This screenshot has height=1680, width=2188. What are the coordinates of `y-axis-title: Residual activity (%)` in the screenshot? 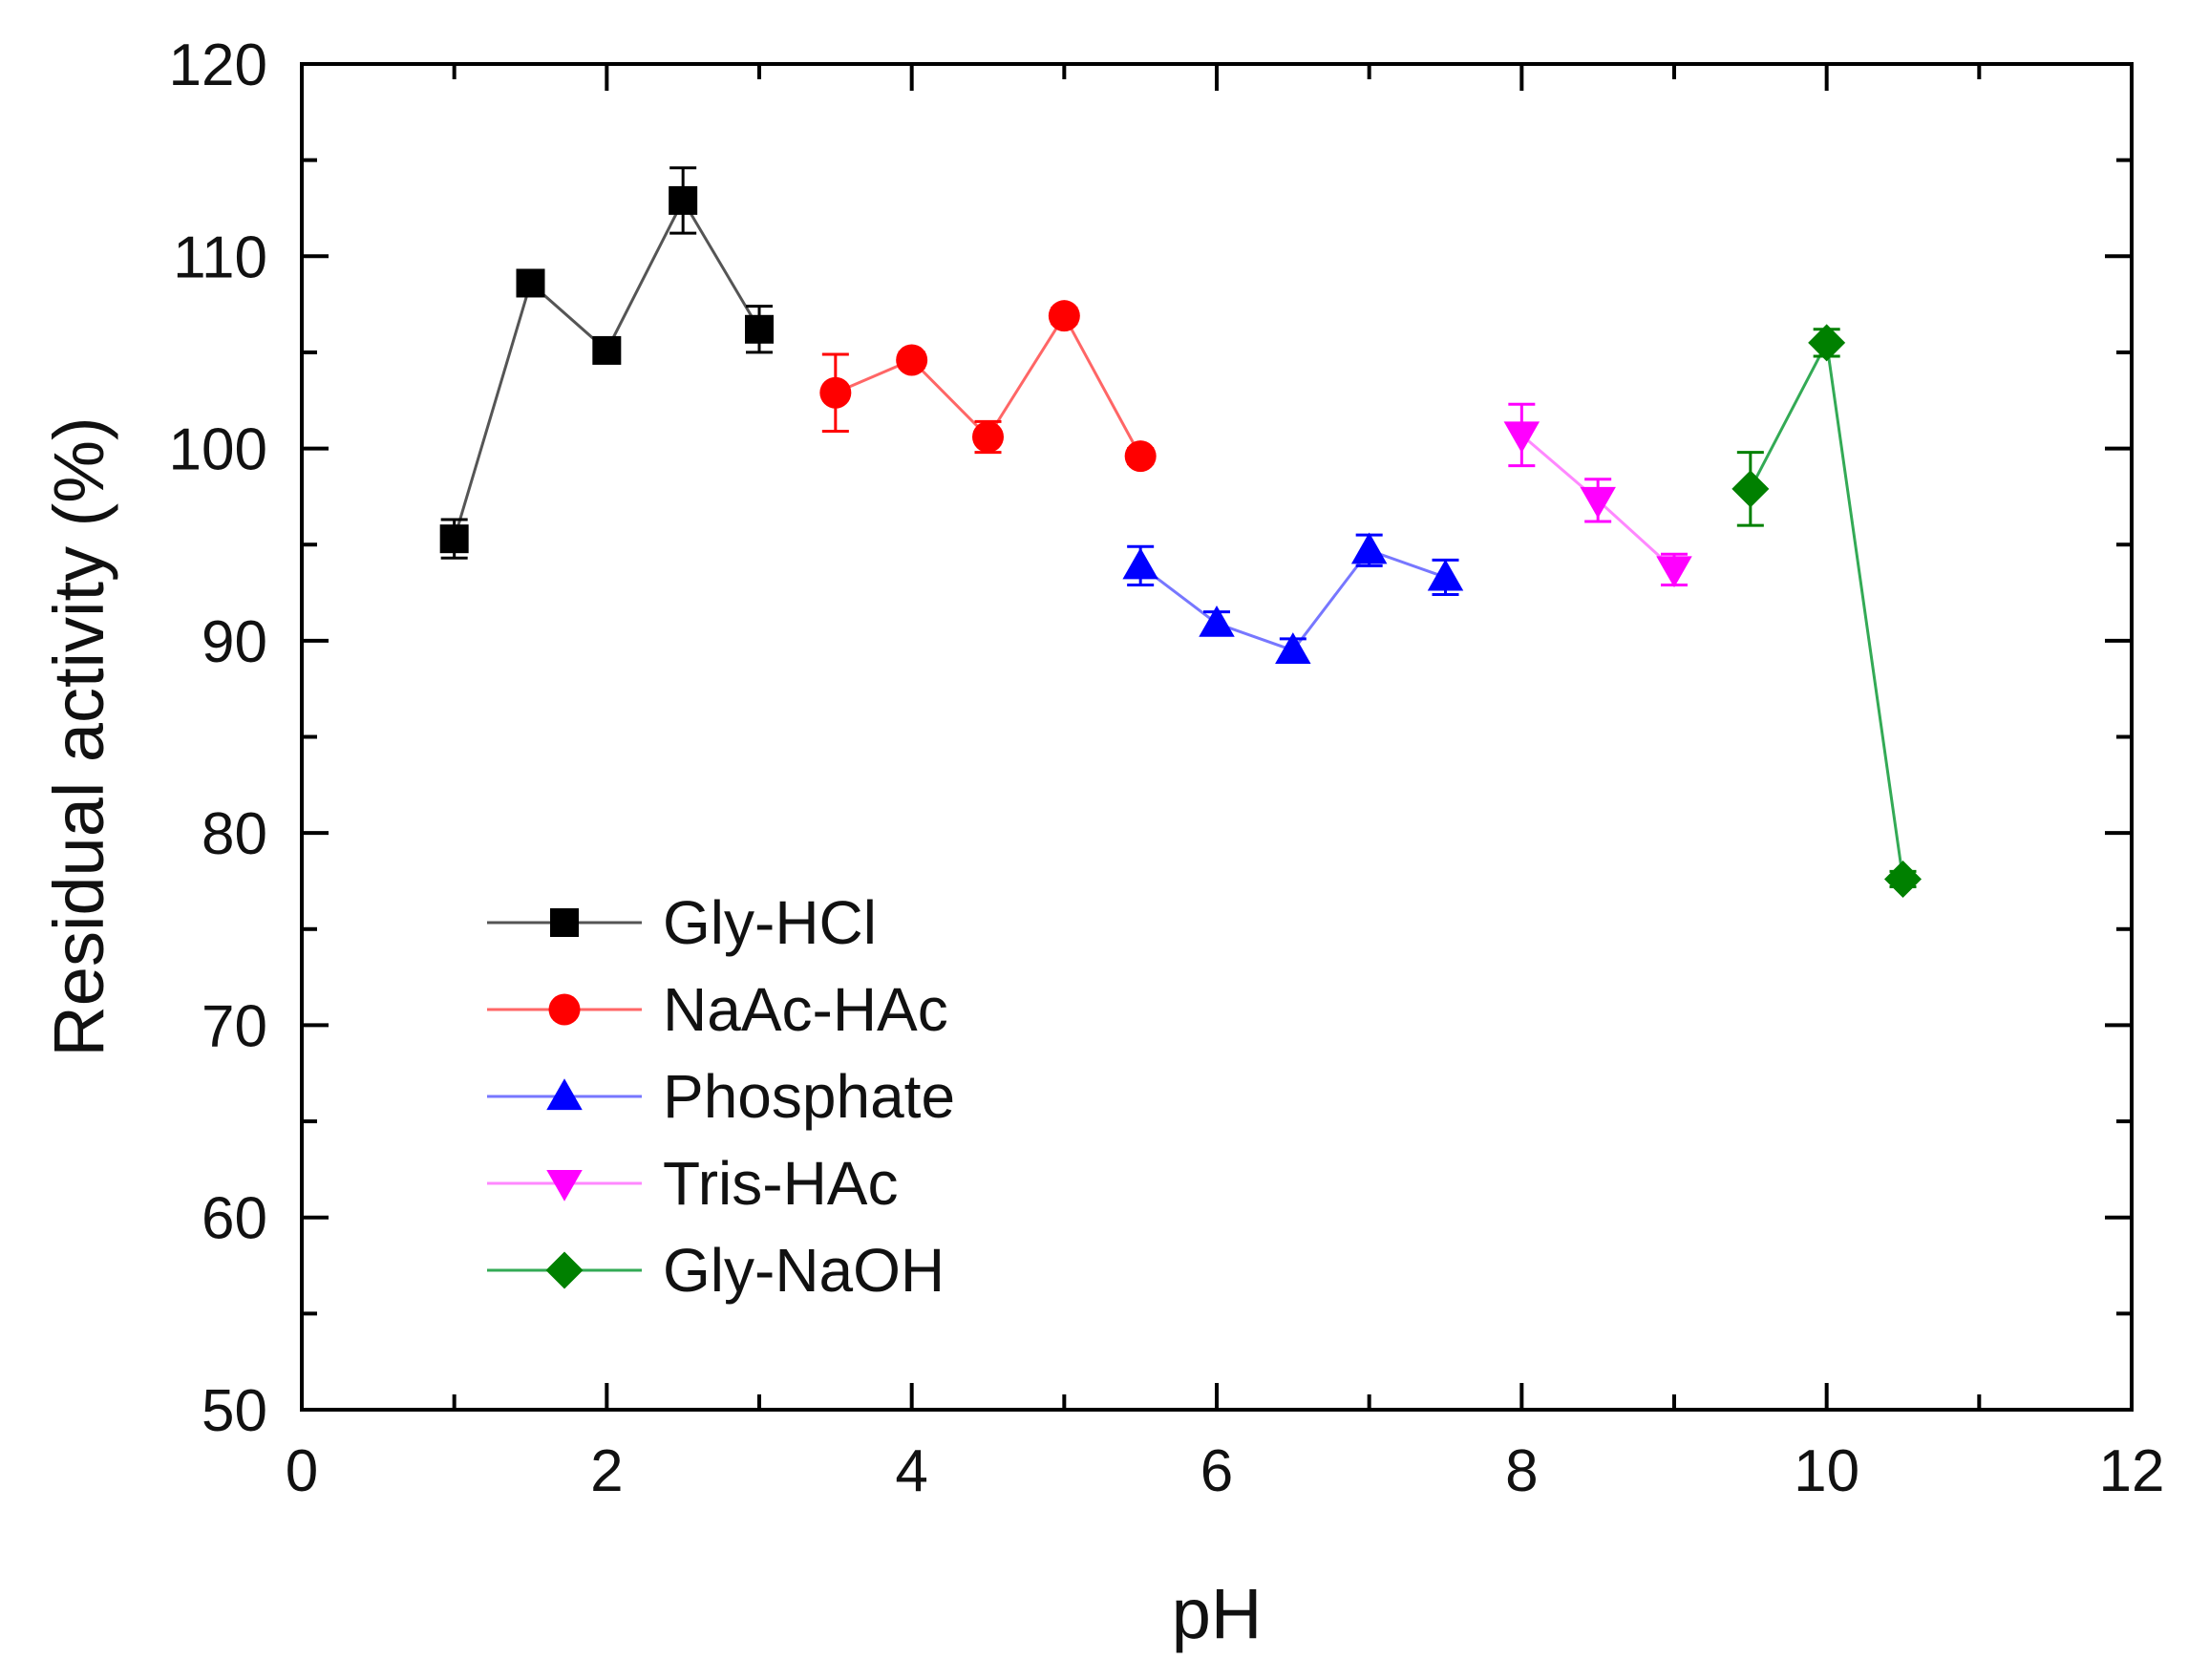 It's located at (78, 736).